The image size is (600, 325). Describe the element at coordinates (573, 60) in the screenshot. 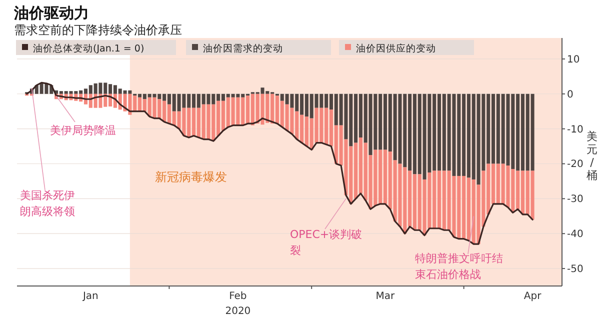

I see `y-tick-label: 10` at that location.